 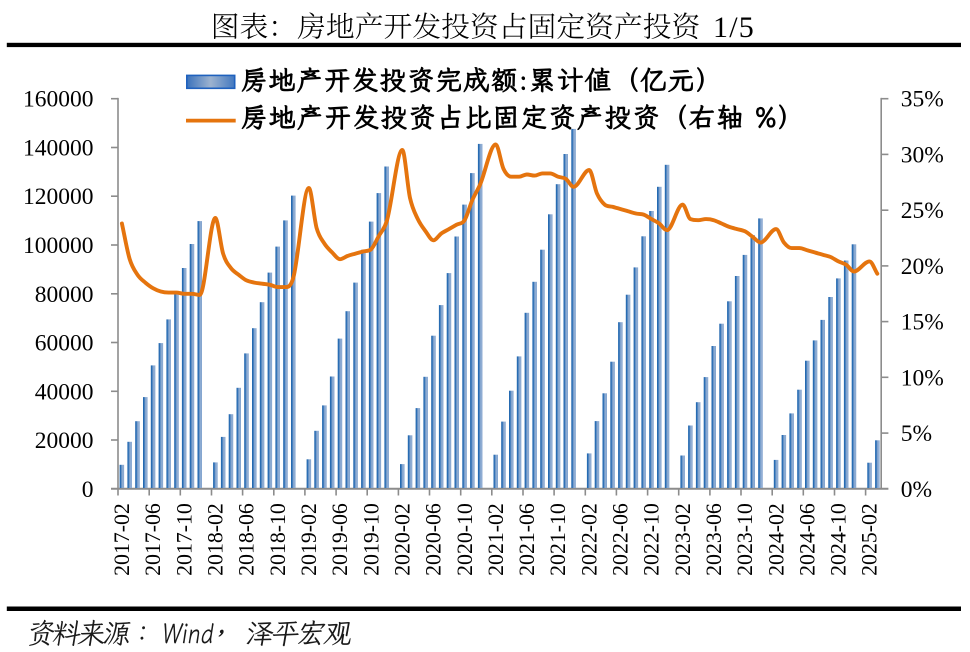 I want to click on svg-text: 2020-02, so click(x=403, y=539).